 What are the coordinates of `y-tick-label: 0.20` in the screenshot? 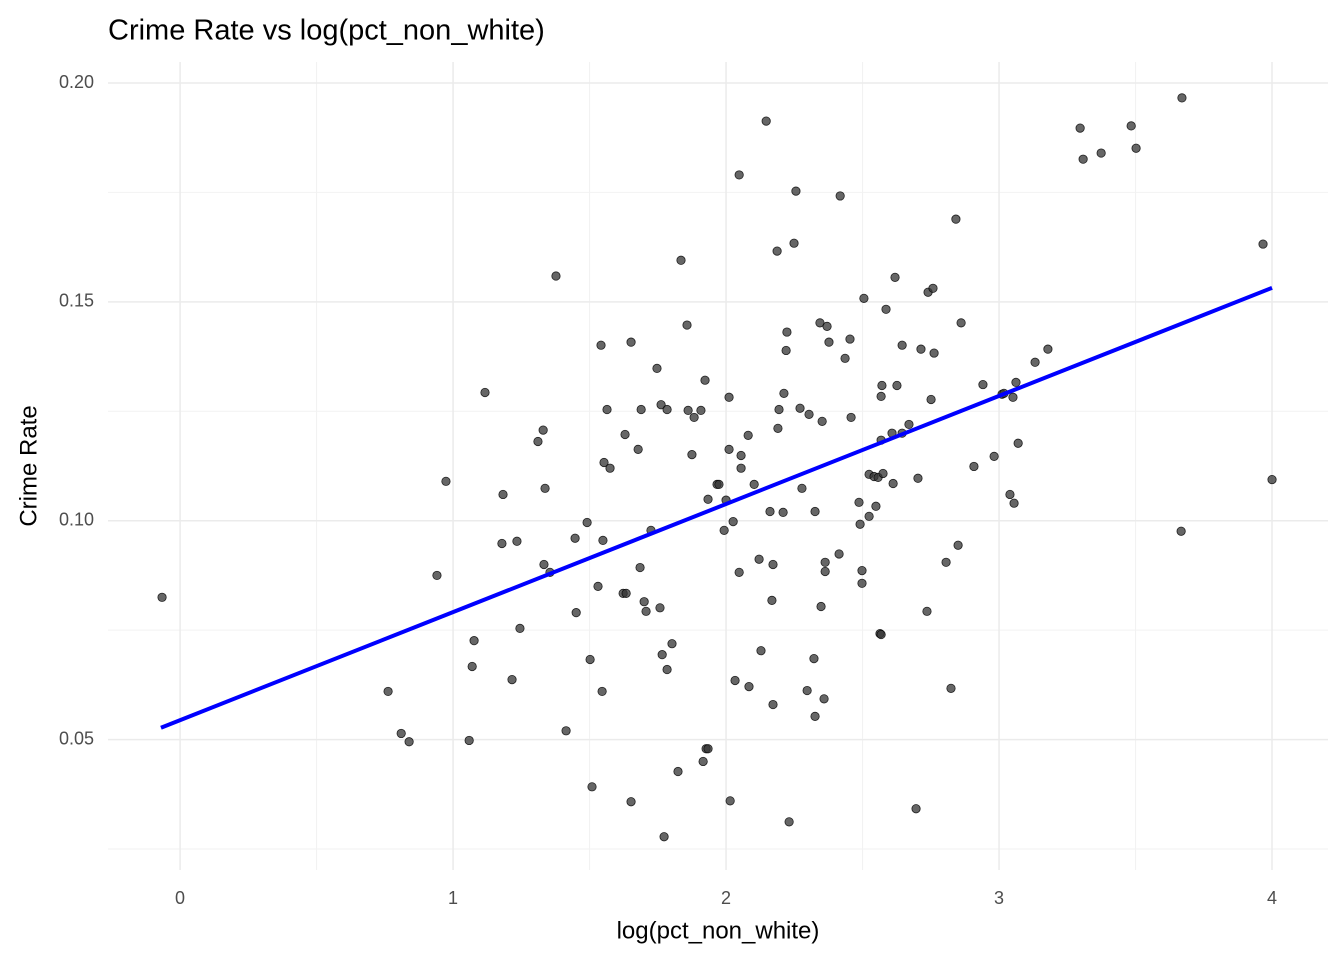 It's located at (76, 82).